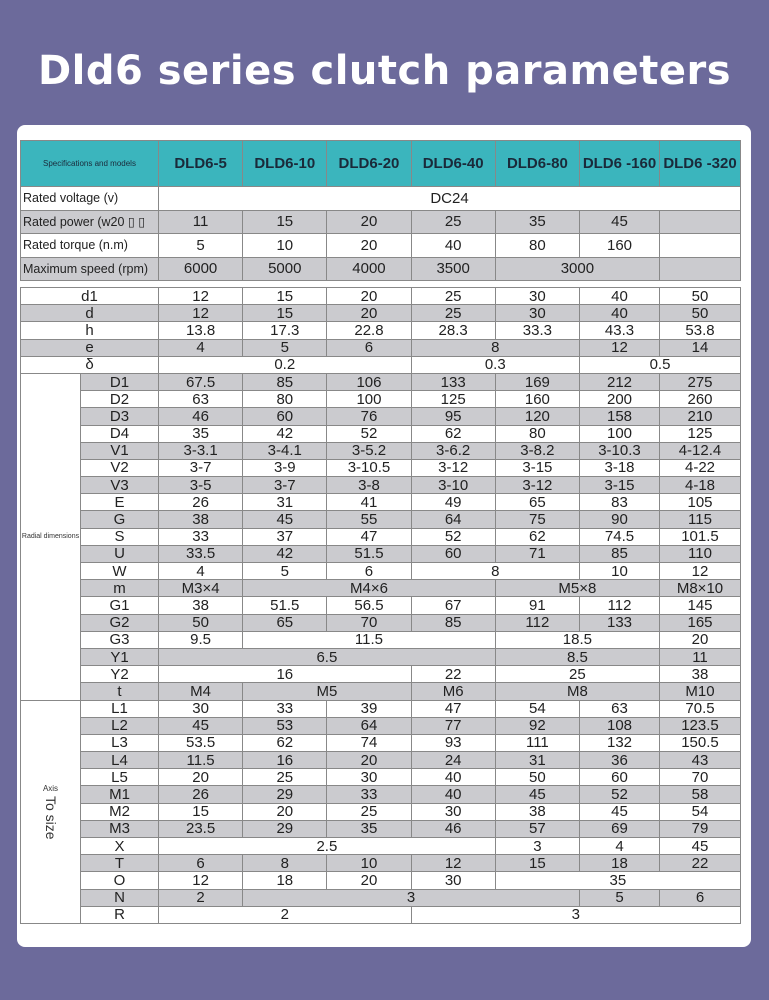 The width and height of the screenshot is (769, 1000). Describe the element at coordinates (89, 347) in the screenshot. I see `row-label: e` at that location.